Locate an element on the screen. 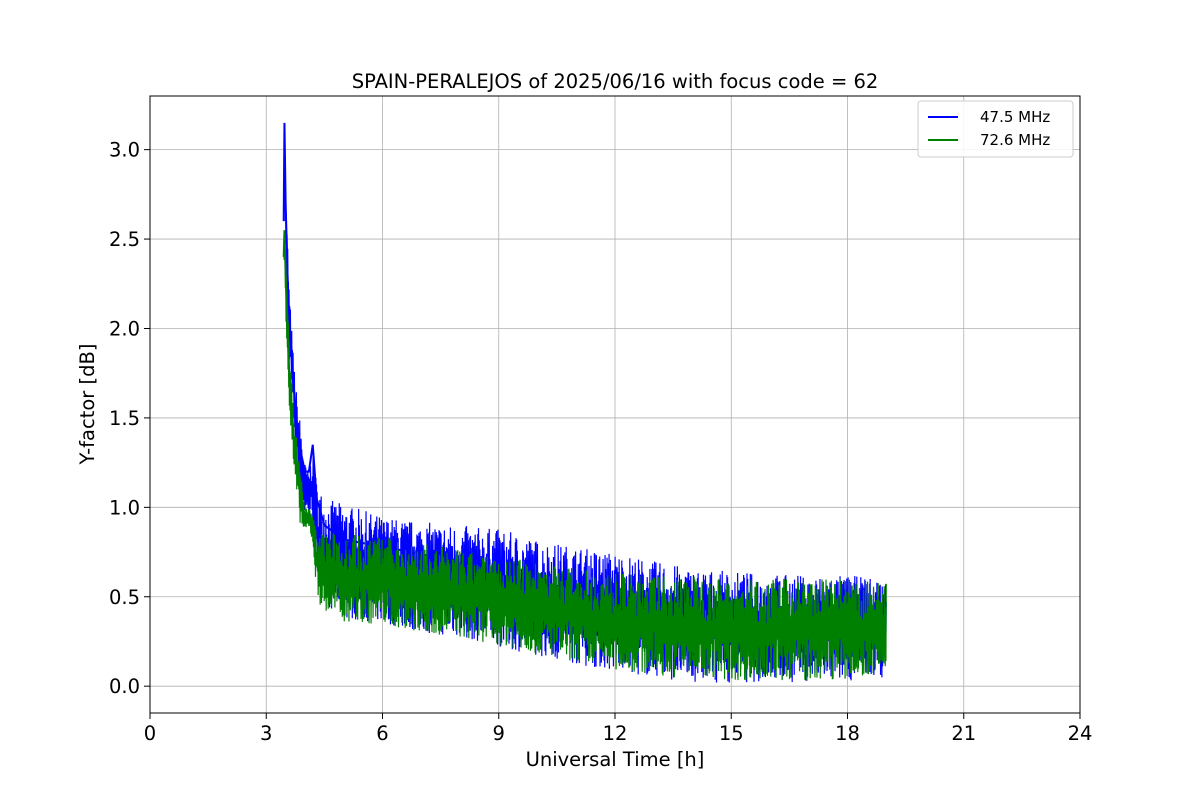  x-tick-label: 15 is located at coordinates (731, 733).